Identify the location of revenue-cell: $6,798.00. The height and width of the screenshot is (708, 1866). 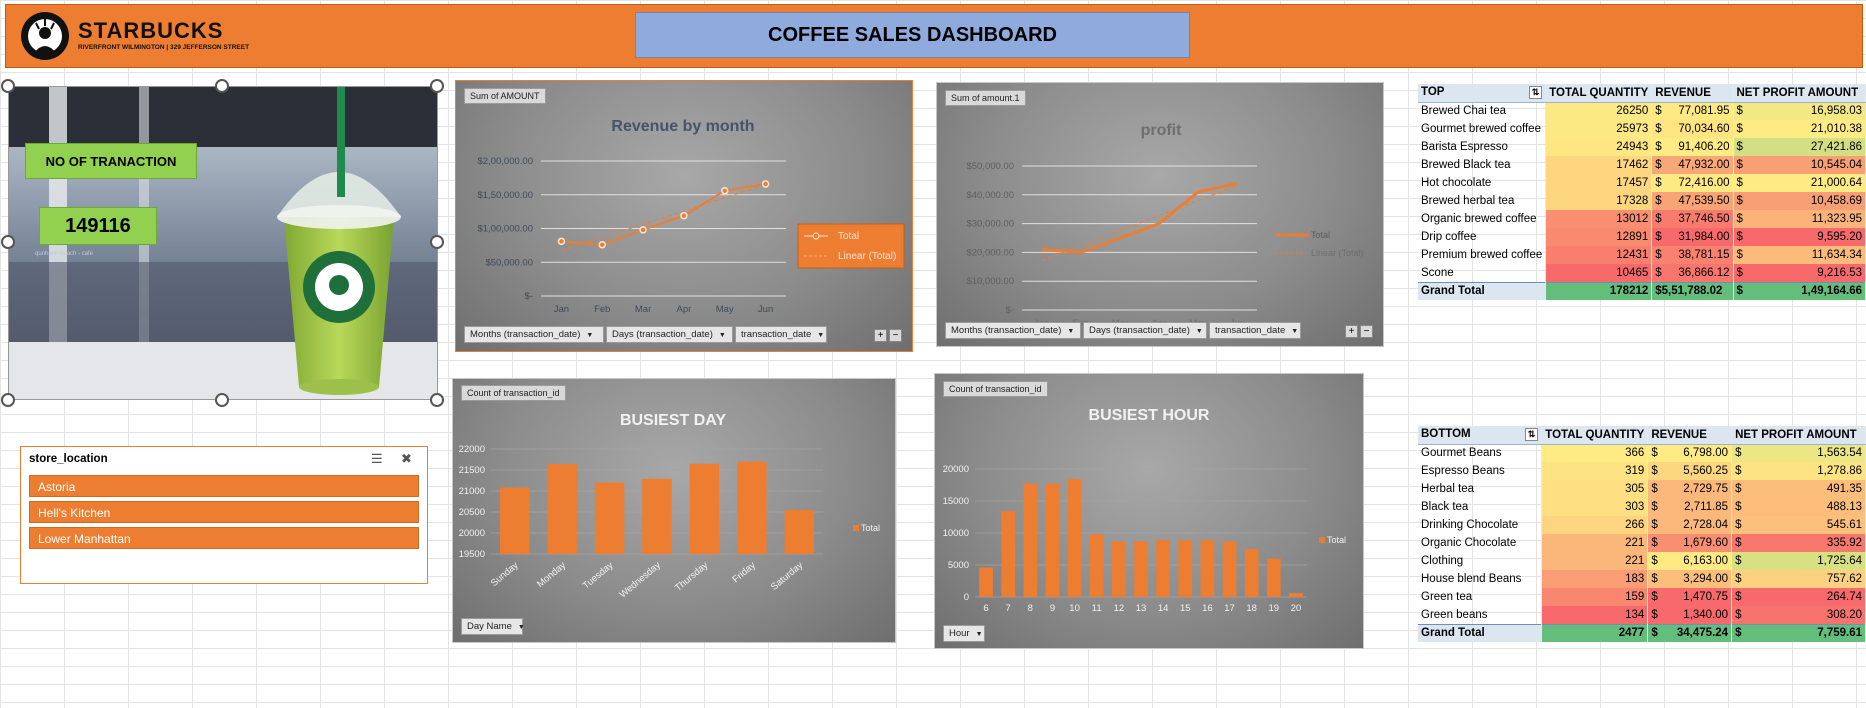
(1690, 453).